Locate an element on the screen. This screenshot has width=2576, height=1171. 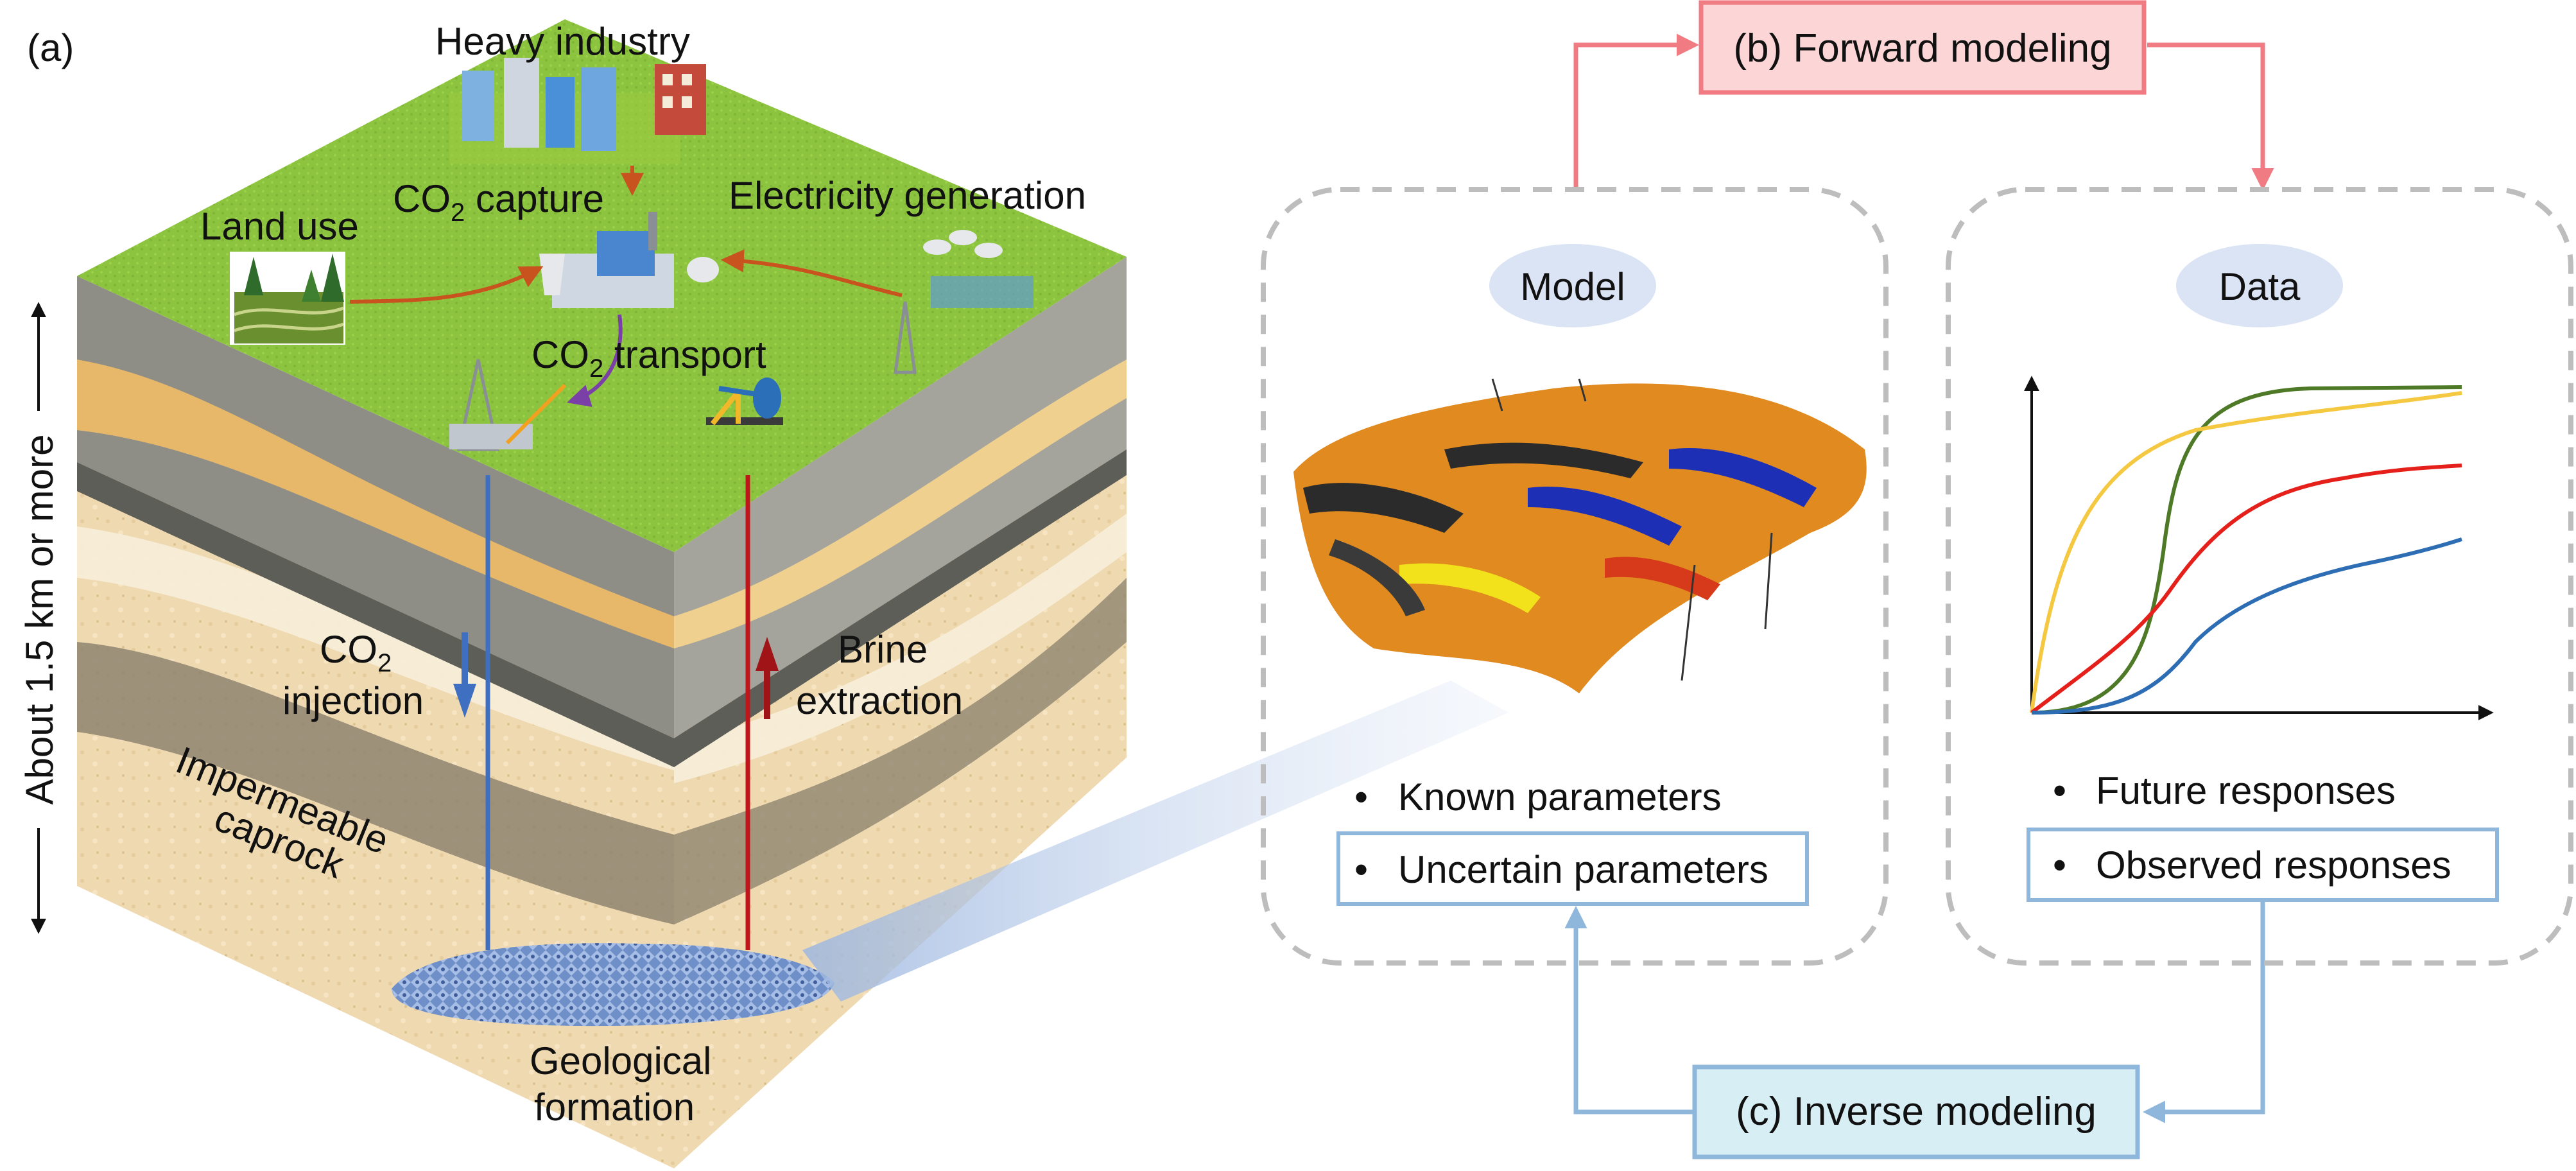
response-chart is located at coordinates (2259, 548).